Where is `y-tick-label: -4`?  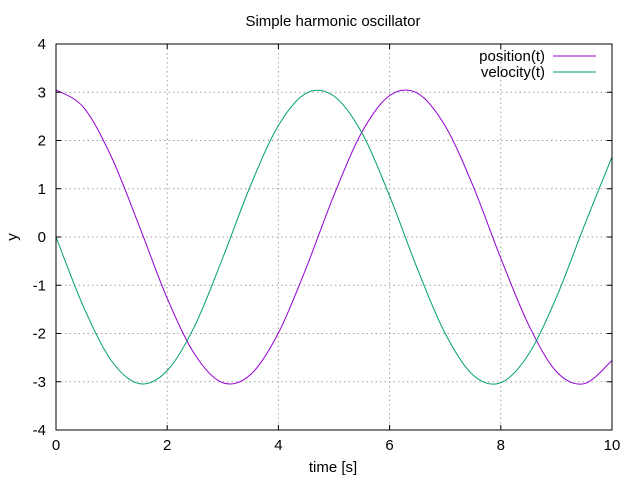
y-tick-label: -4 is located at coordinates (39, 430).